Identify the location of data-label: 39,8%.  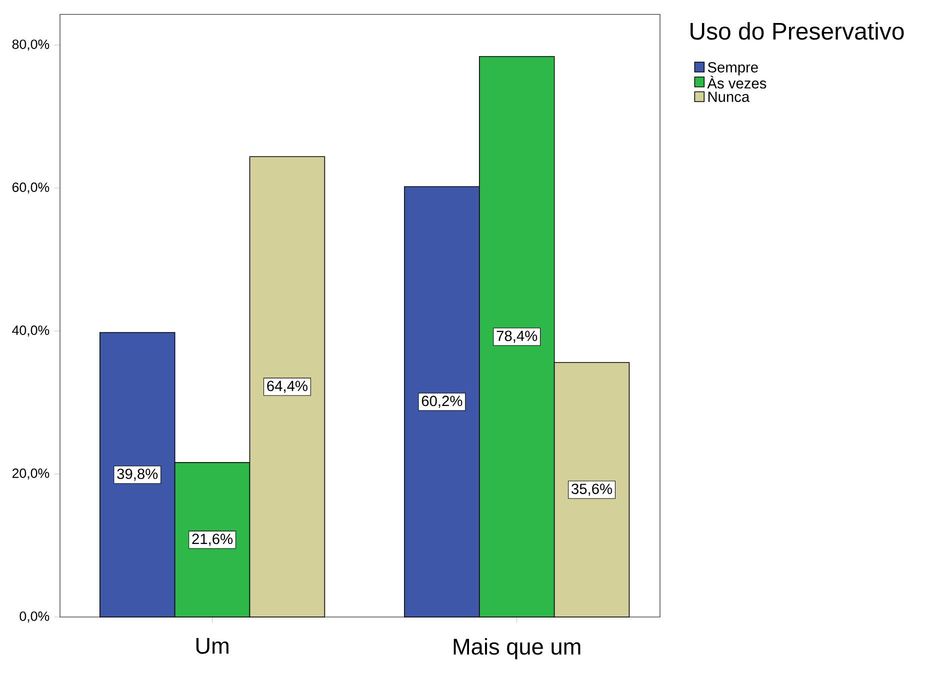
(137, 474).